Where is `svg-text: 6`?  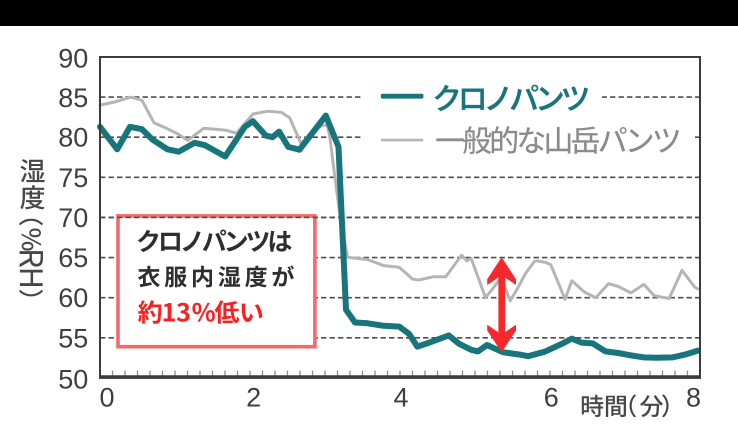
svg-text: 6 is located at coordinates (551, 397).